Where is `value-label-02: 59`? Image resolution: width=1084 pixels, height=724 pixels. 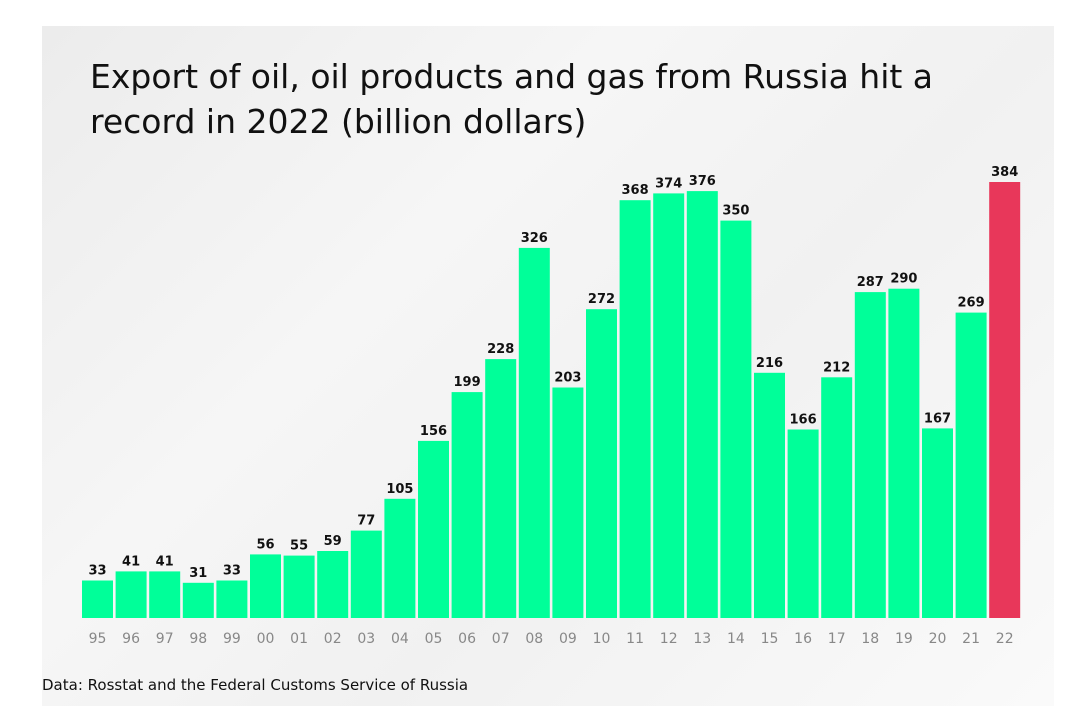
value-label-02: 59 is located at coordinates (333, 541).